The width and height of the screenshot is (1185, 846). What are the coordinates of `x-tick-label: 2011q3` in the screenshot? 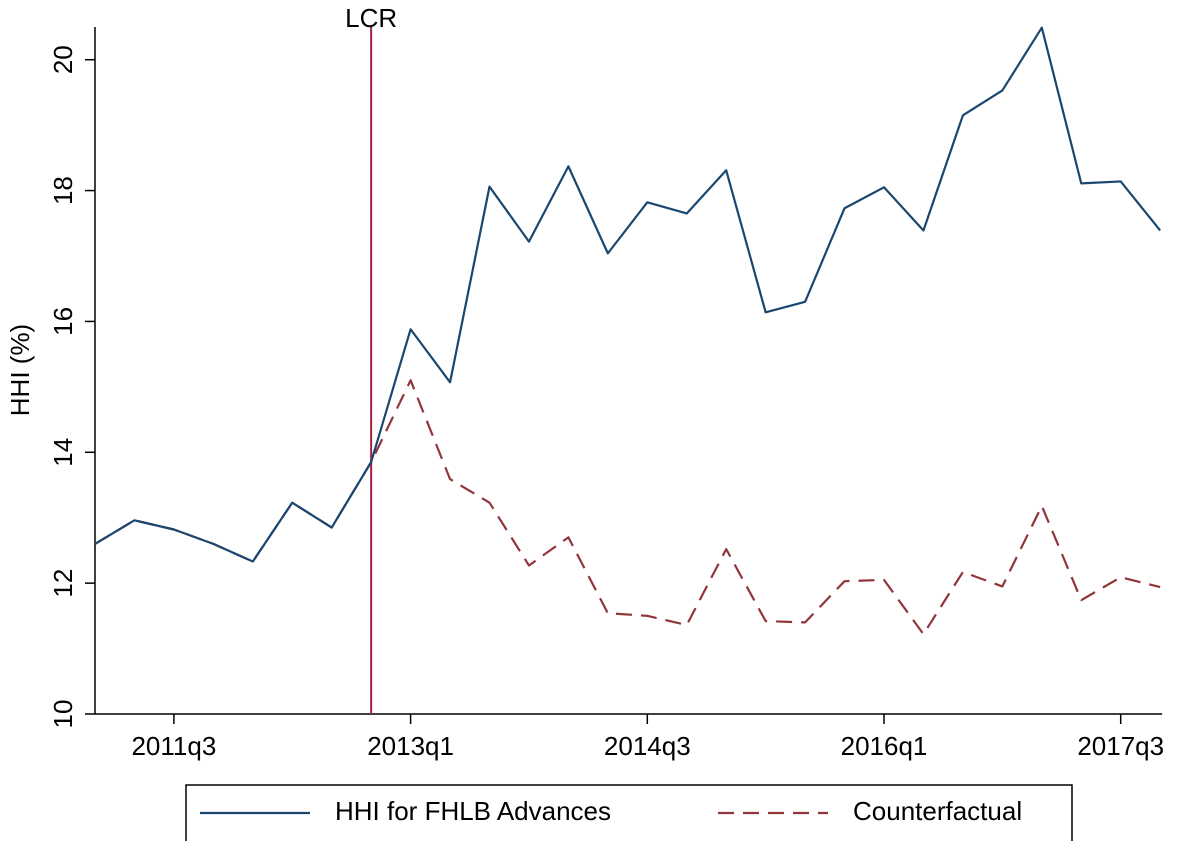 It's located at (173, 746).